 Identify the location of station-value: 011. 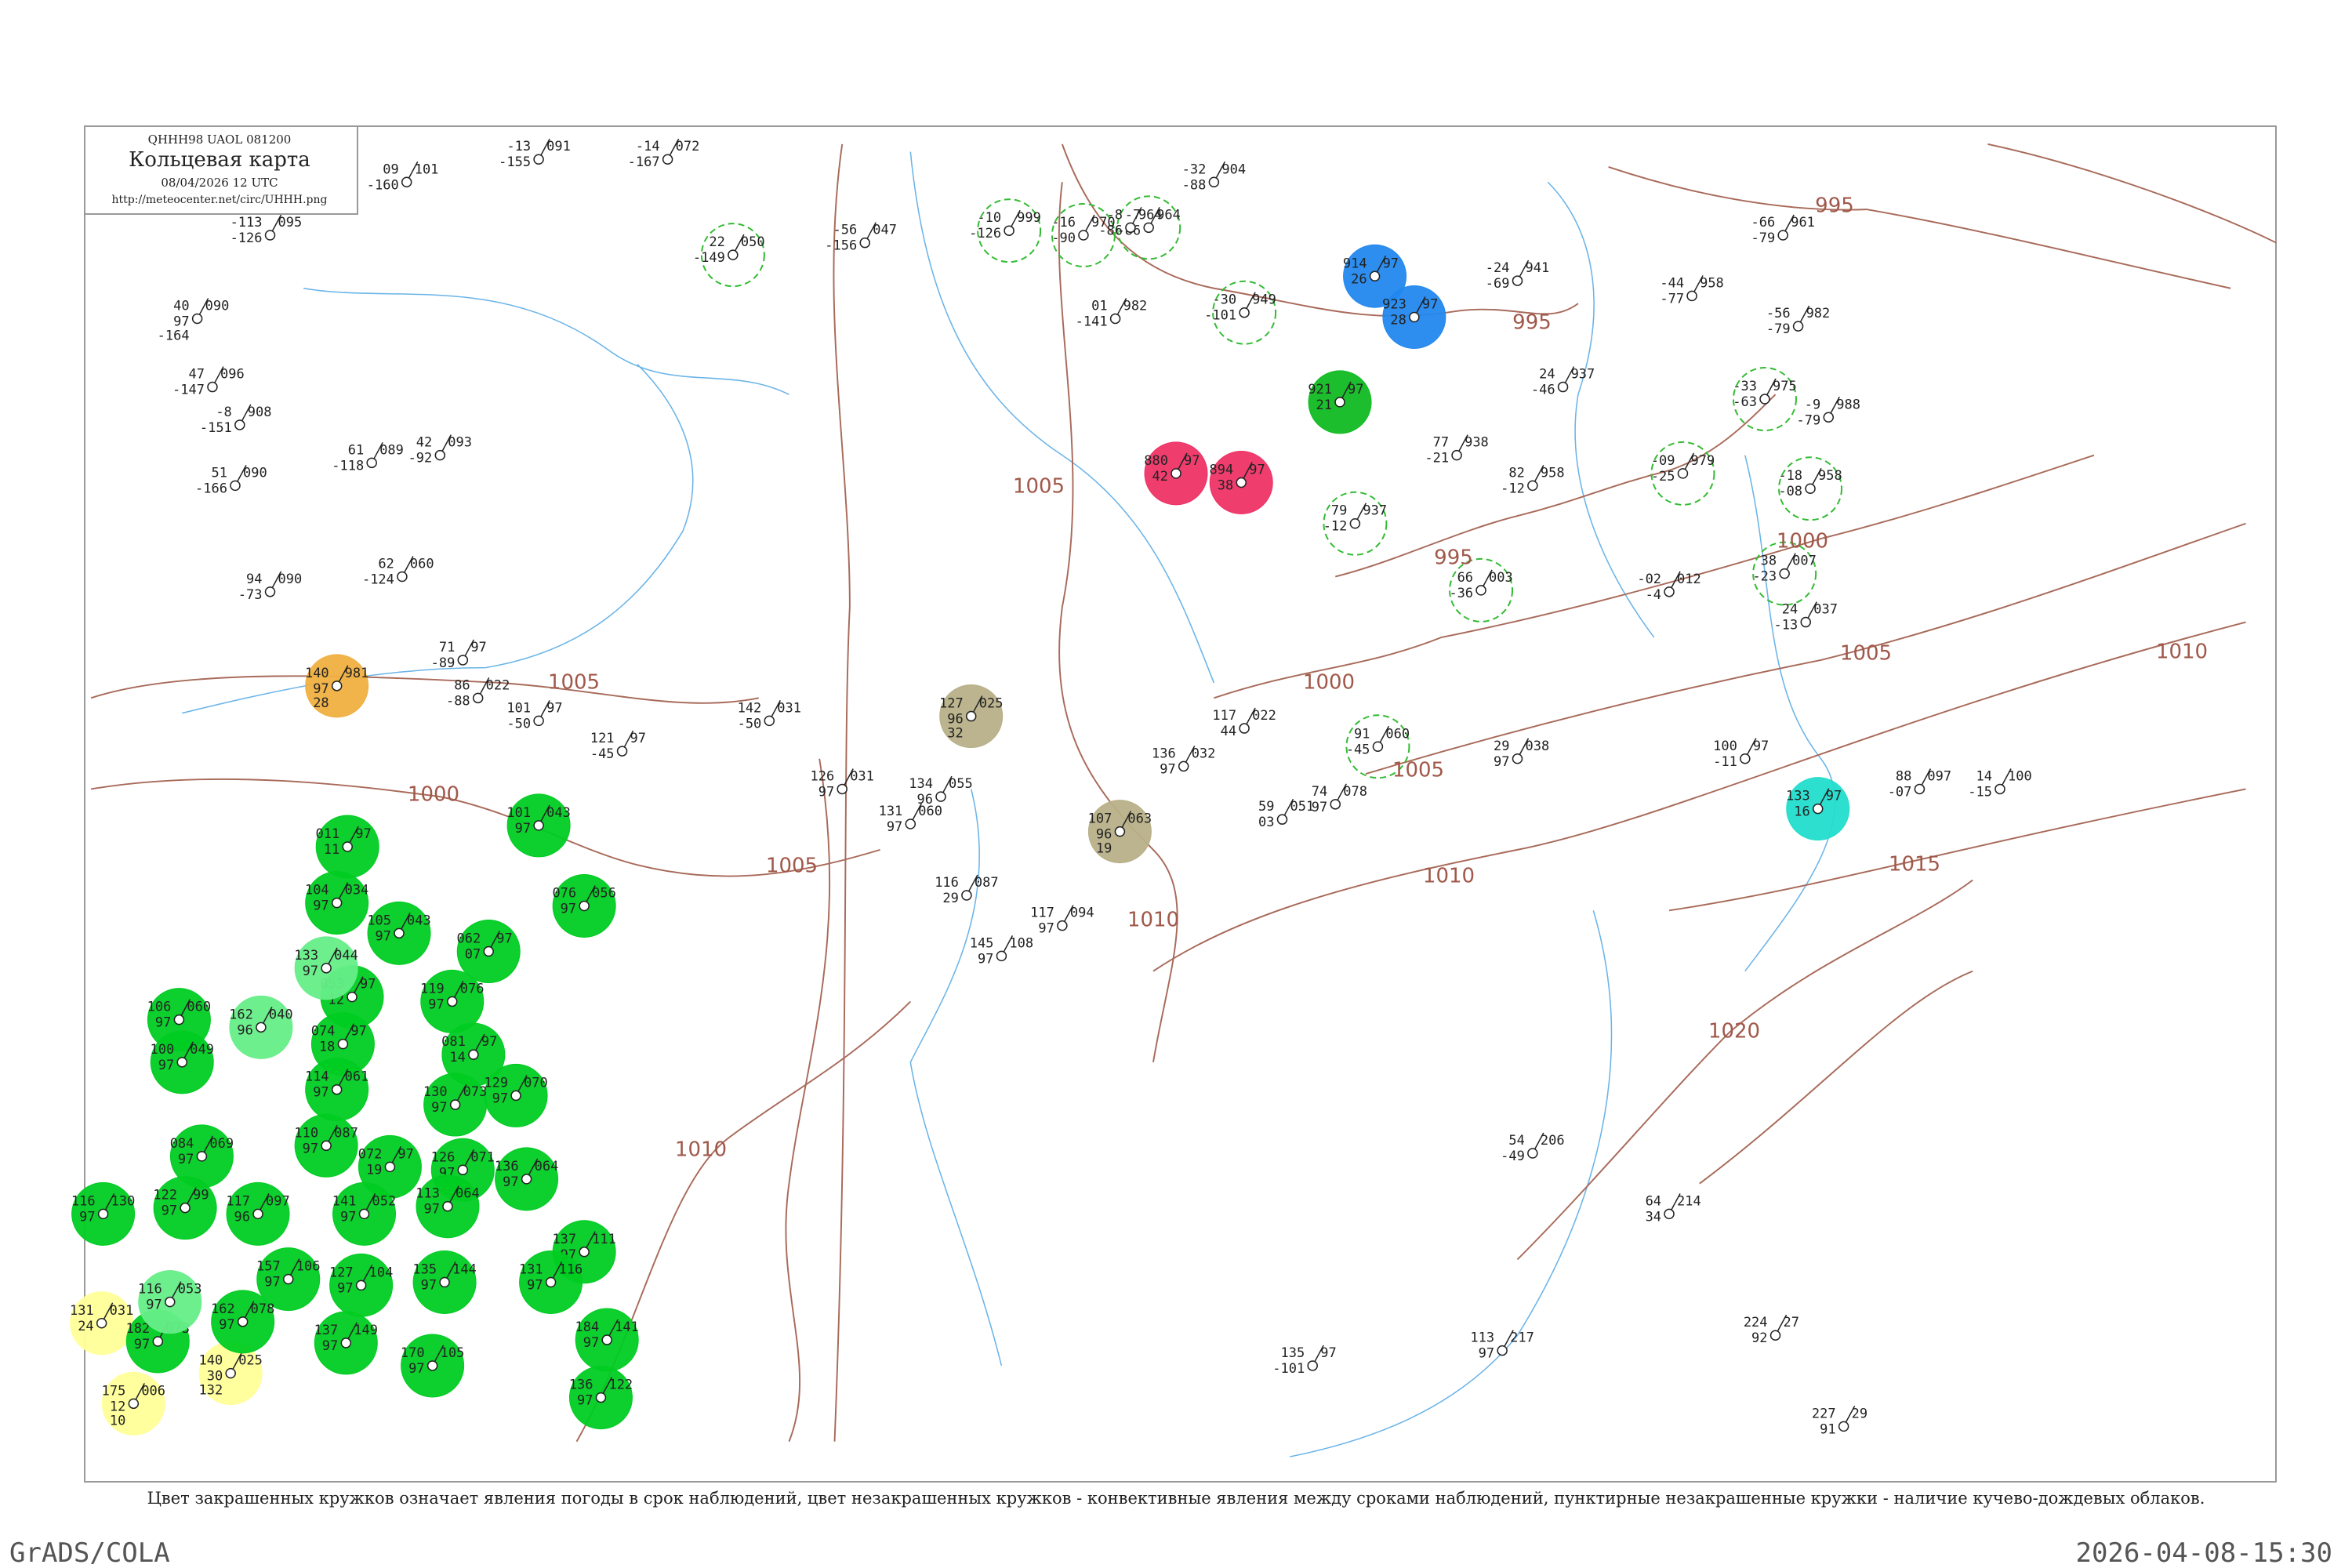
(328, 834).